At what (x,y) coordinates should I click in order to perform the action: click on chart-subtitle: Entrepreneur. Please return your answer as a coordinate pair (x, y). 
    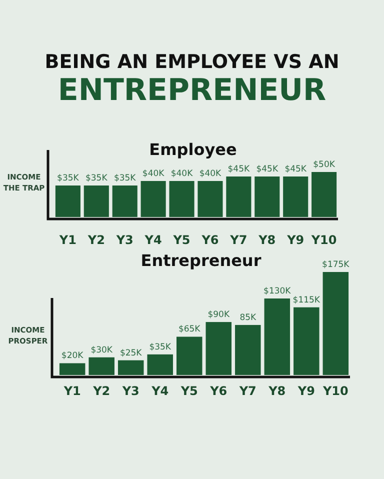
    Looking at the image, I should click on (201, 260).